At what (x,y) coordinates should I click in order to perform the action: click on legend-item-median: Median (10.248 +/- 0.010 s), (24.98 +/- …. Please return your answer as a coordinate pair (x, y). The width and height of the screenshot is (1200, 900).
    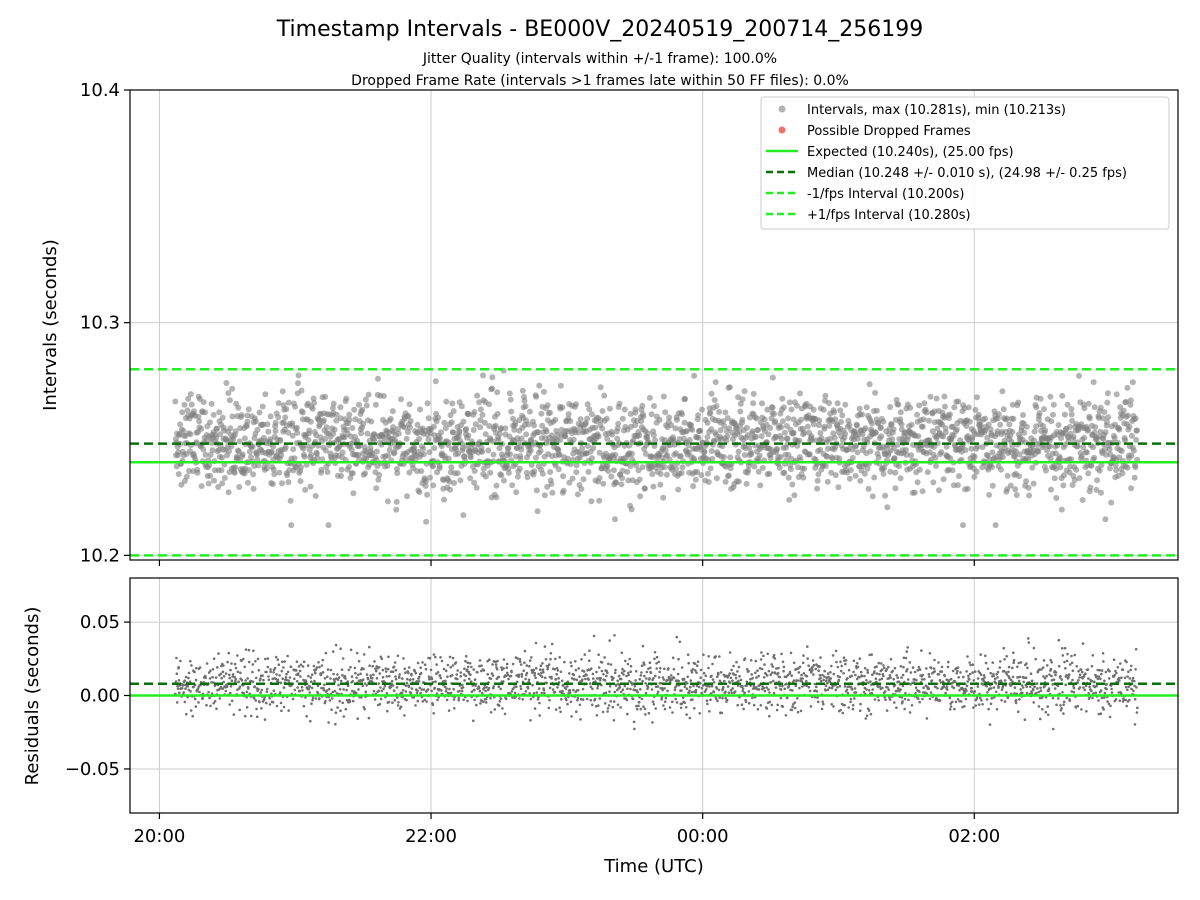
    Looking at the image, I should click on (946, 173).